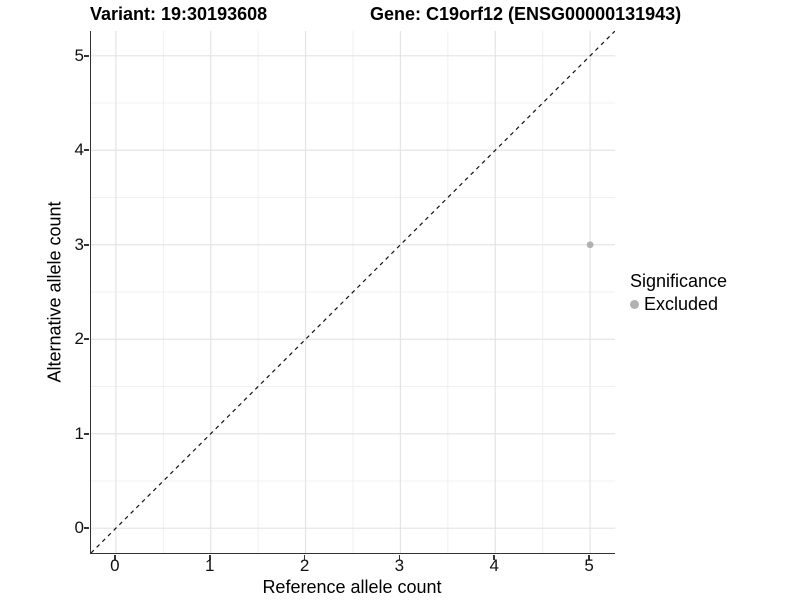 The height and width of the screenshot is (600, 800). What do you see at coordinates (304, 565) in the screenshot?
I see `x-tick-label: 2` at bounding box center [304, 565].